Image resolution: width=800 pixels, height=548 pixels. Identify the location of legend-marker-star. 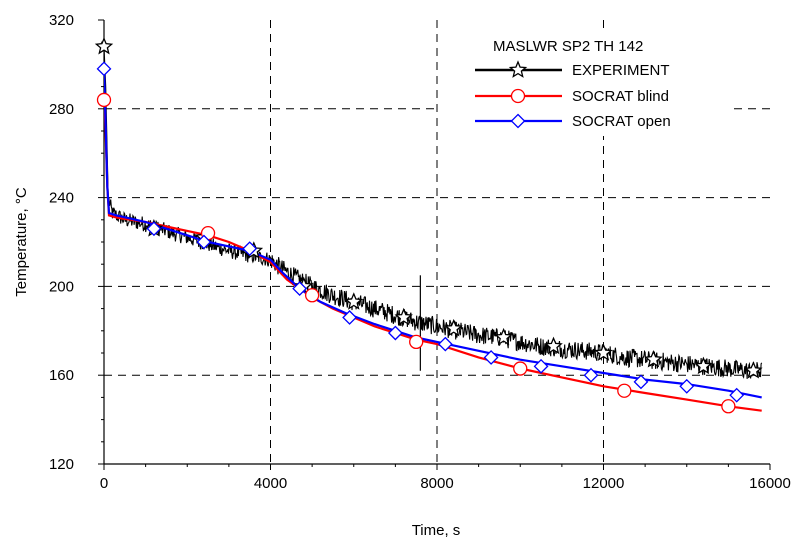
(518, 69).